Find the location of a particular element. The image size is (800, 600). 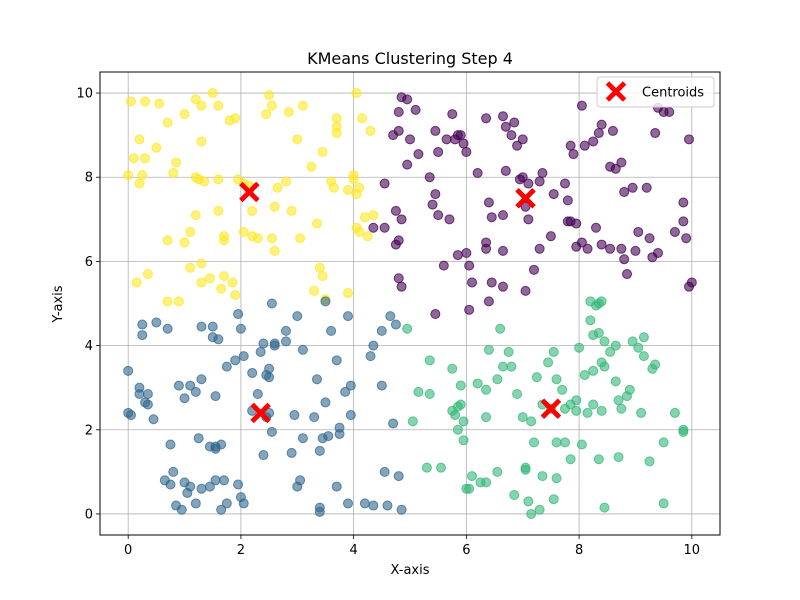

legend-box is located at coordinates (655, 92).